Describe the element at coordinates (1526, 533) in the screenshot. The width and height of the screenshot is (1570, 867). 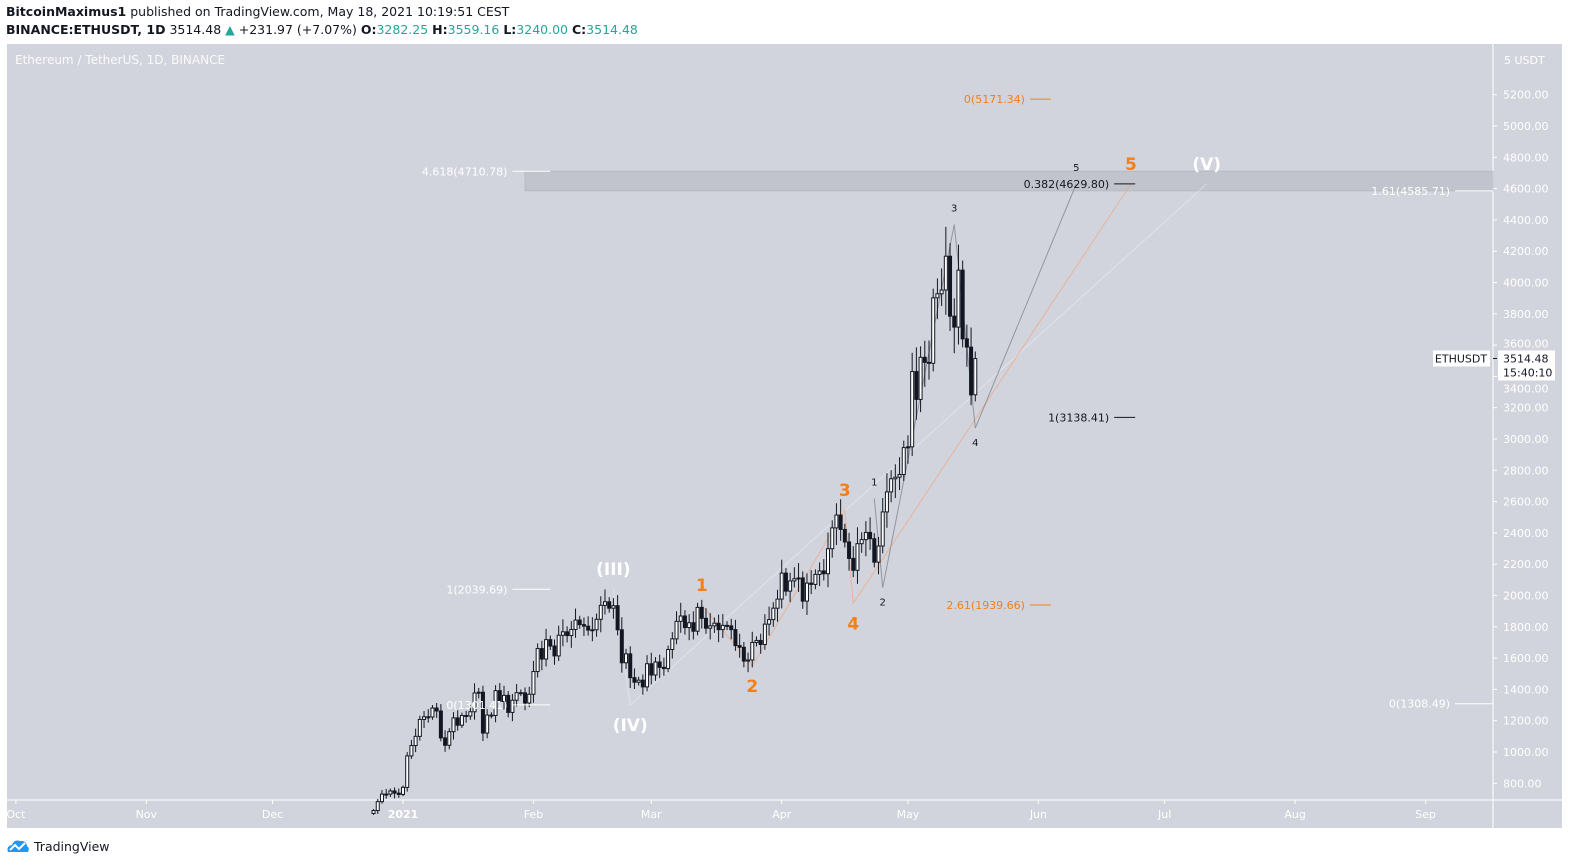
I see `y-tick-label: 2400.00` at that location.